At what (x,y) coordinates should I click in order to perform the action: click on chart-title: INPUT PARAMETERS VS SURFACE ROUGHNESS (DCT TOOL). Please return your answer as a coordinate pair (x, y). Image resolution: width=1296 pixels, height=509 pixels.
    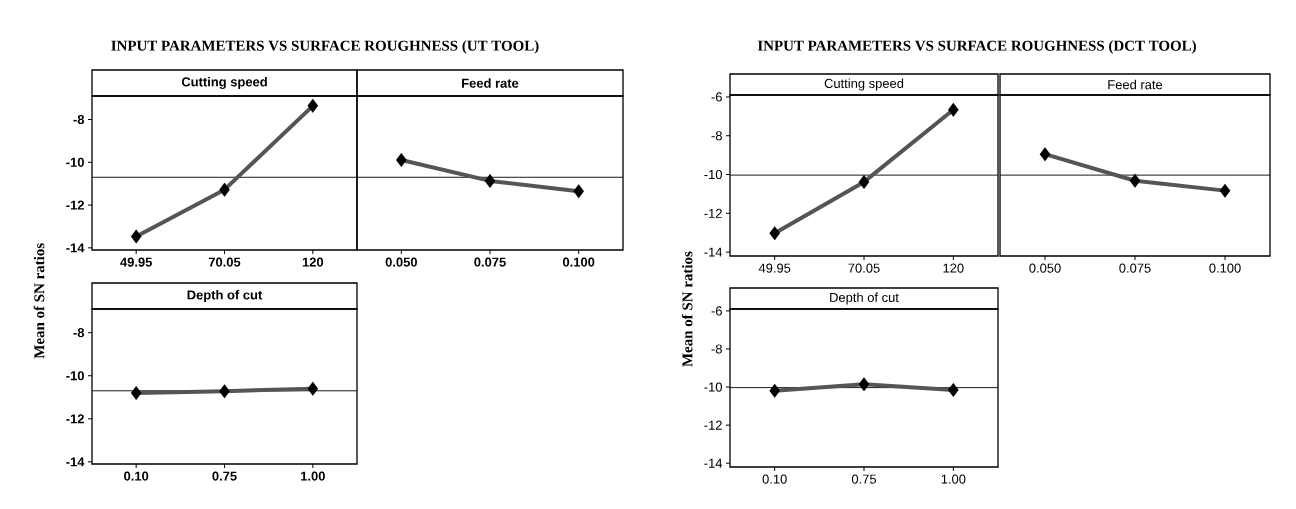
    Looking at the image, I should click on (976, 47).